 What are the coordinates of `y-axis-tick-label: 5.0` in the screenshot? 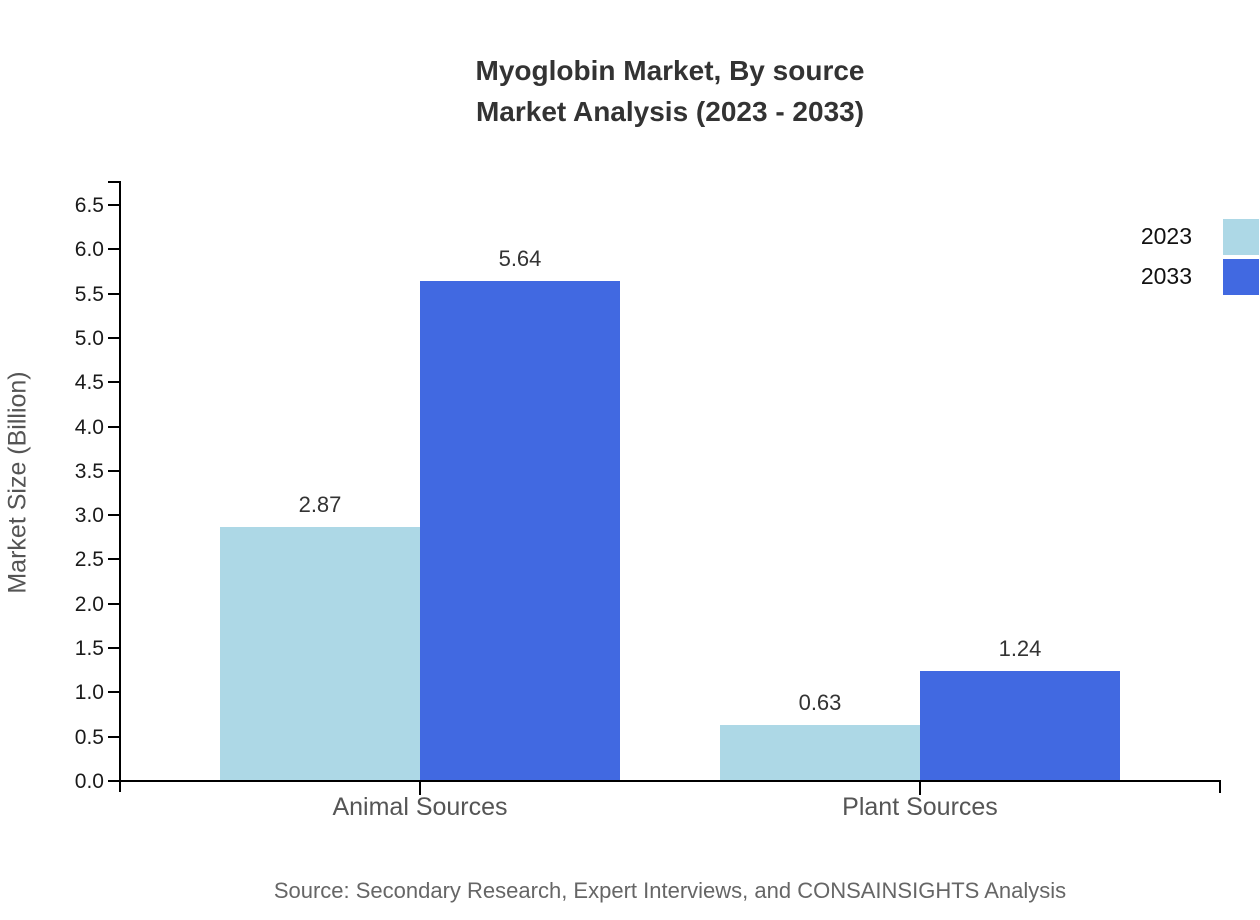 It's located at (89, 338).